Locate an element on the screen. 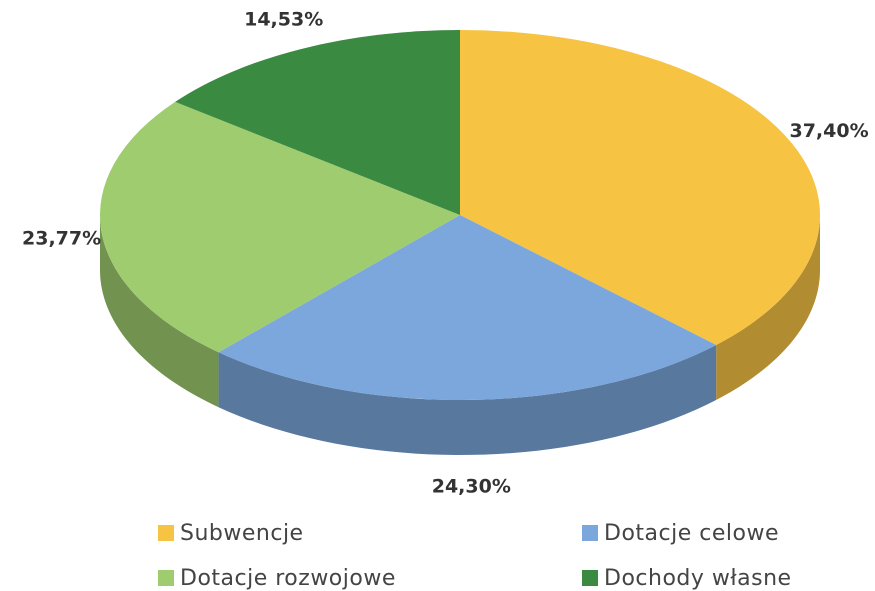 The image size is (875, 591). legend-label: Dochody własne is located at coordinates (698, 578).